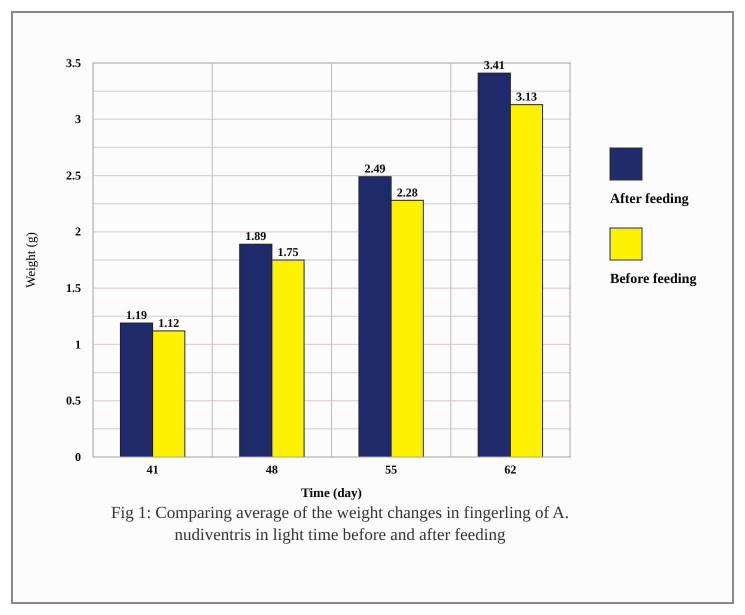 This screenshot has height=615, width=745. What do you see at coordinates (73, 175) in the screenshot?
I see `y-tick-label: 2.5` at bounding box center [73, 175].